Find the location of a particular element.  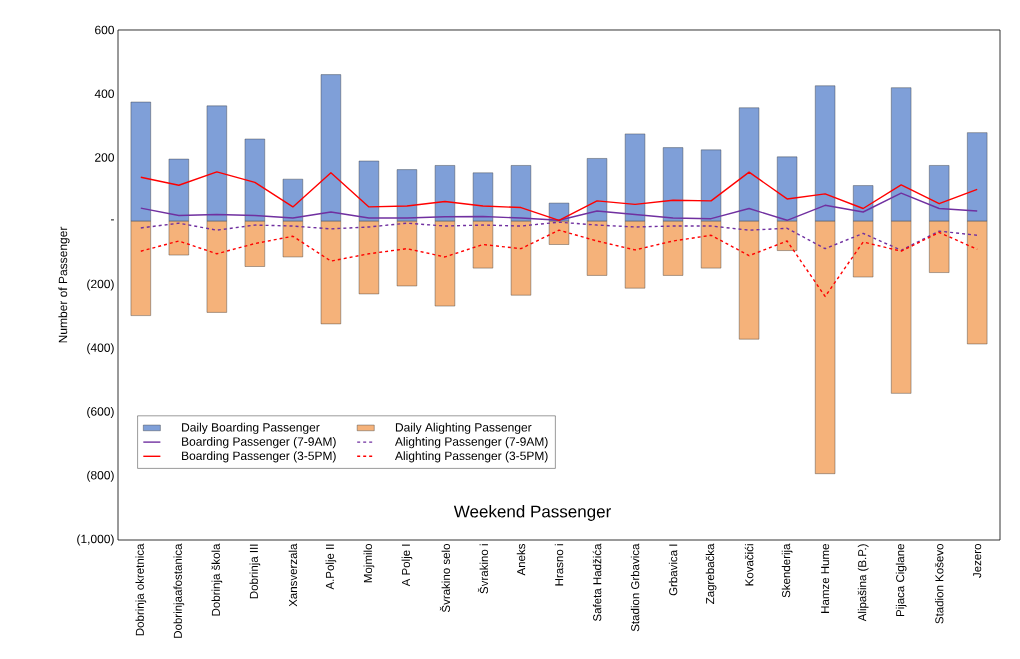

line-series is located at coordinates (559, 196).